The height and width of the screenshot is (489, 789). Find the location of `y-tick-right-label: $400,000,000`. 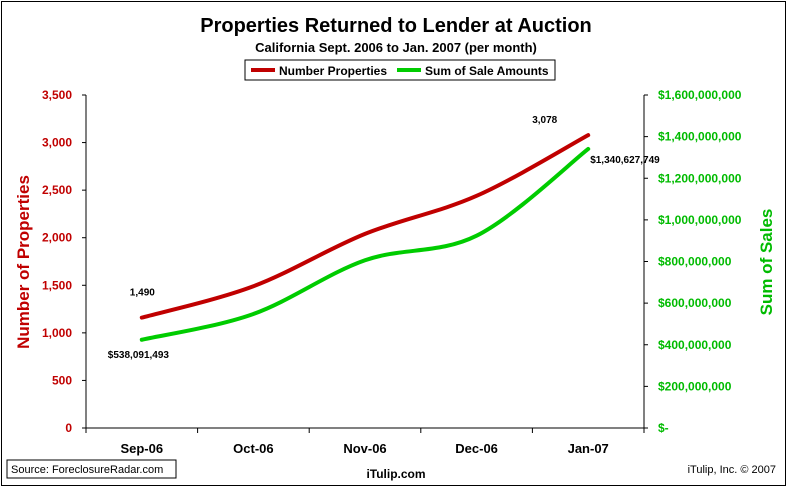

y-tick-right-label: $400,000,000 is located at coordinates (695, 345).